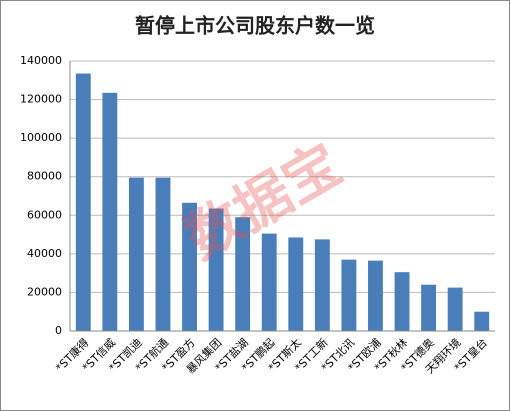  I want to click on y-tick-label: 0, so click(58, 330).